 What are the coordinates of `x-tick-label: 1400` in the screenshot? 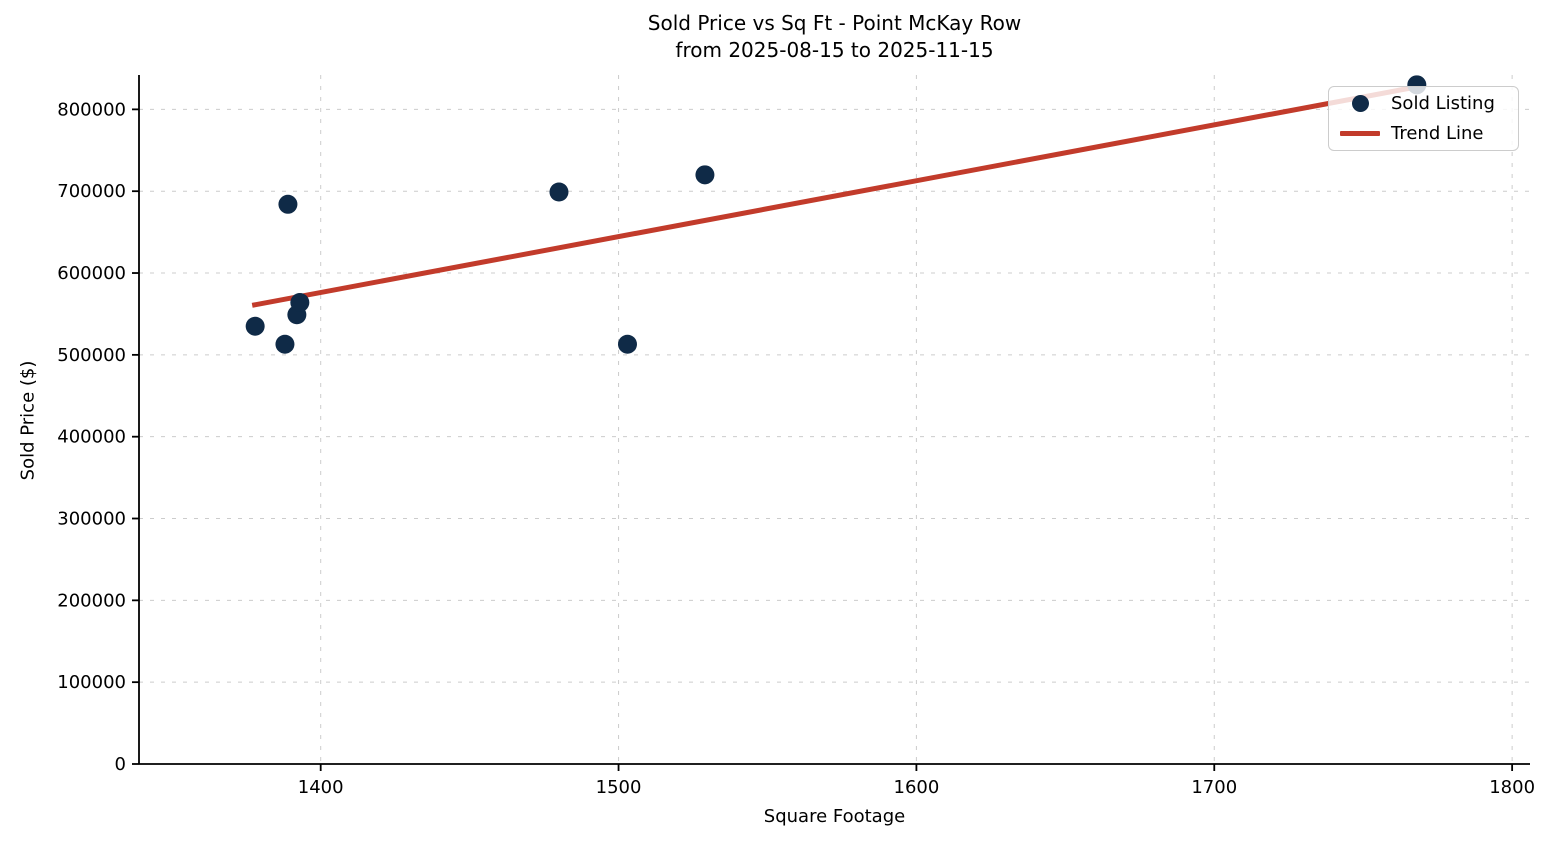 It's located at (321, 787).